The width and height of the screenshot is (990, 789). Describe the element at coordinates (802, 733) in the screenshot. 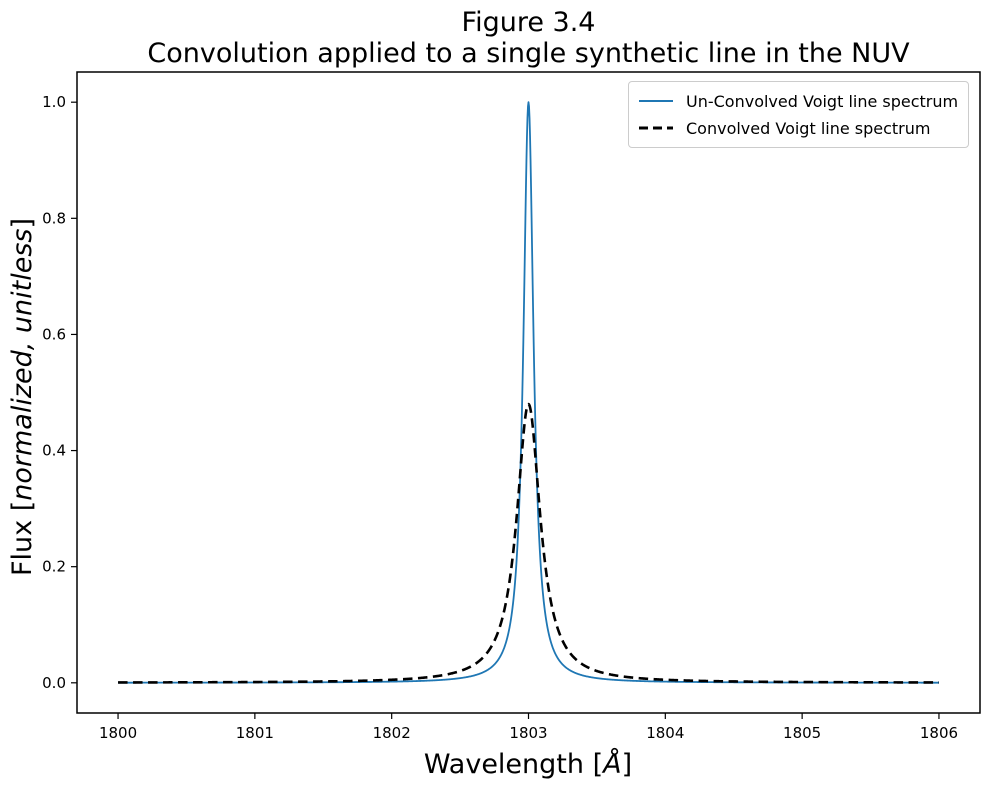

I see `x-tick-label: 1805` at that location.